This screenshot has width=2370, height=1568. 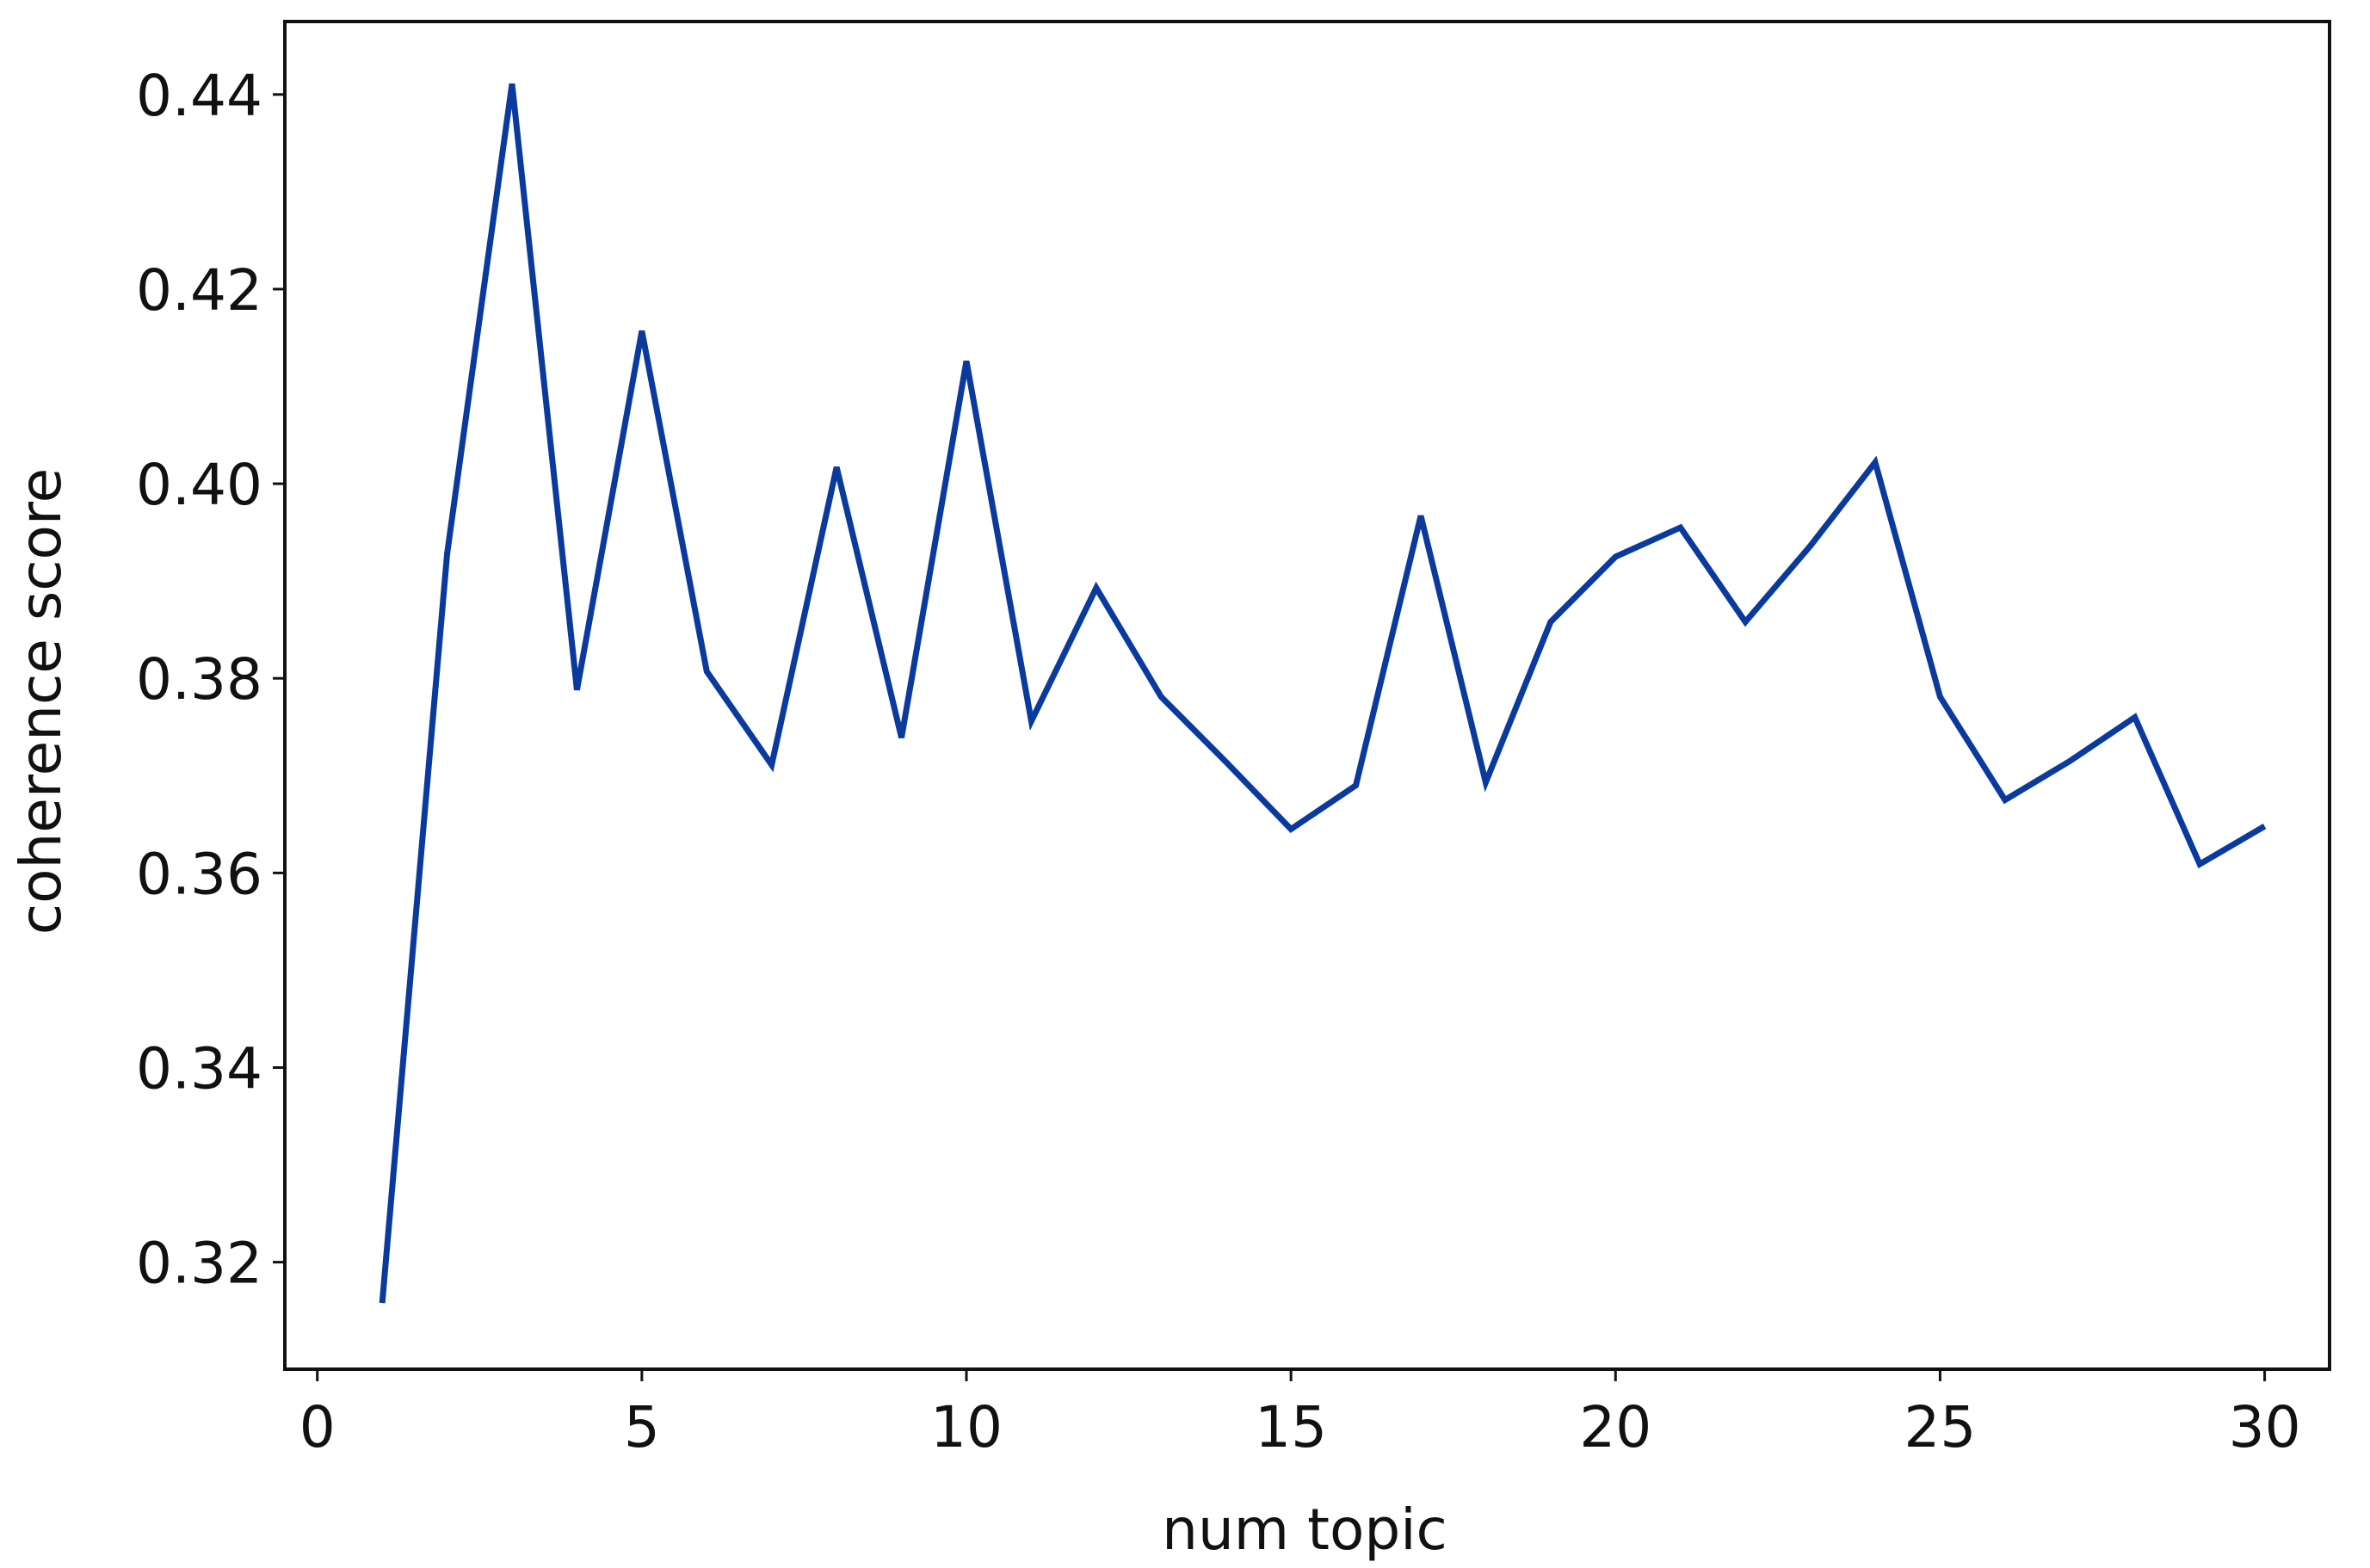 I want to click on x-tick-label: 15, so click(x=1291, y=1427).